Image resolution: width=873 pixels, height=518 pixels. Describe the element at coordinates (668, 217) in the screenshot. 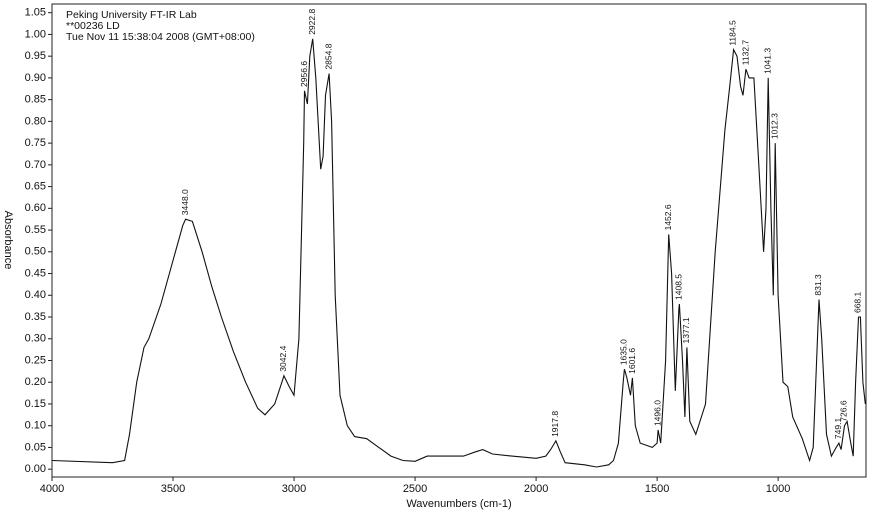

I see `peak-label: 1452.6` at that location.